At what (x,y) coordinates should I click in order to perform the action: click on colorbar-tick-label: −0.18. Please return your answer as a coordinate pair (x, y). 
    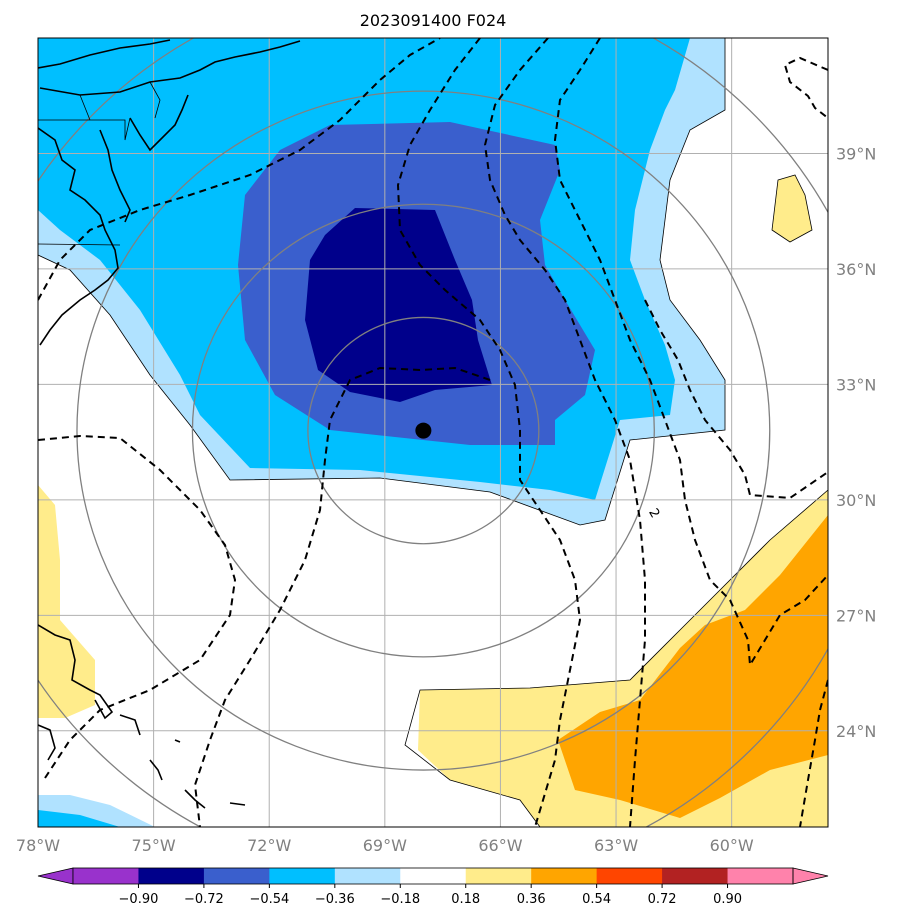
    Looking at the image, I should click on (400, 899).